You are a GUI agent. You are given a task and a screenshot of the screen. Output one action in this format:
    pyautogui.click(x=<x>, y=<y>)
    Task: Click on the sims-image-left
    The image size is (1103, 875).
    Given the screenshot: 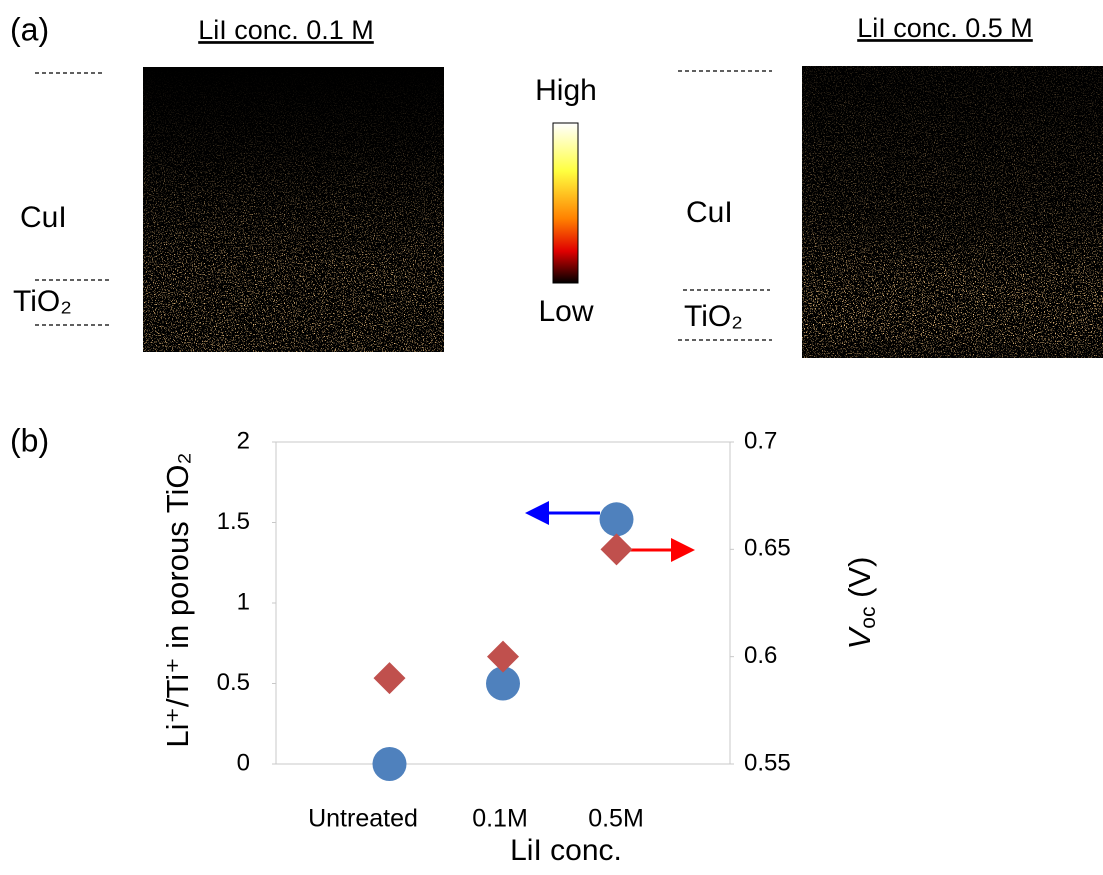 What is the action you would take?
    pyautogui.click(x=293, y=209)
    